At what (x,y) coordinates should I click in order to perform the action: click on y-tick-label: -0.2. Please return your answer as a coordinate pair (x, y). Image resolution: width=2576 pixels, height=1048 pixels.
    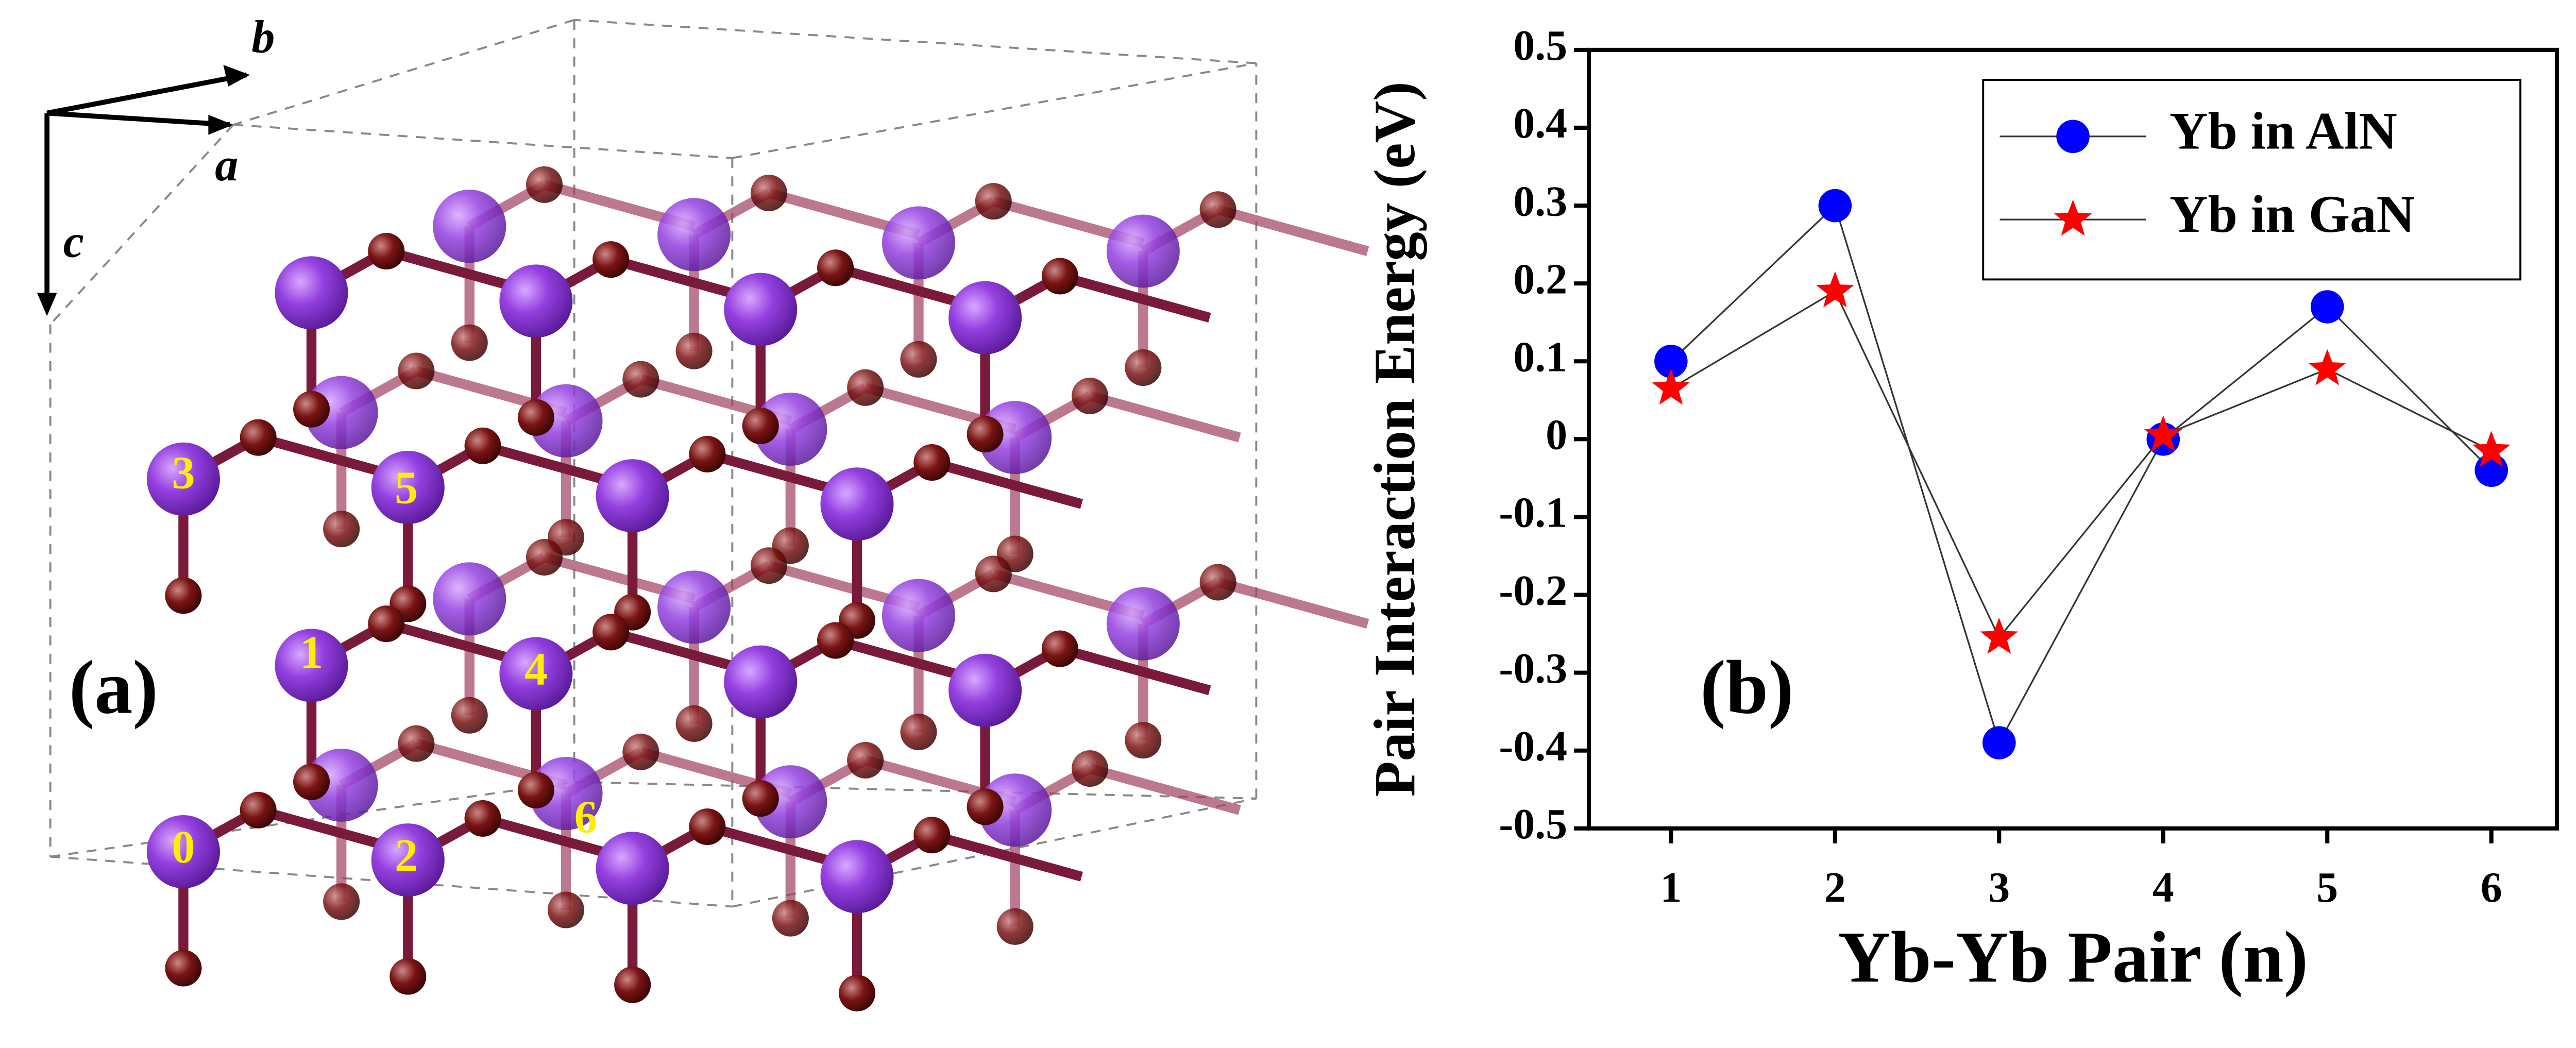
    Looking at the image, I should click on (1533, 591).